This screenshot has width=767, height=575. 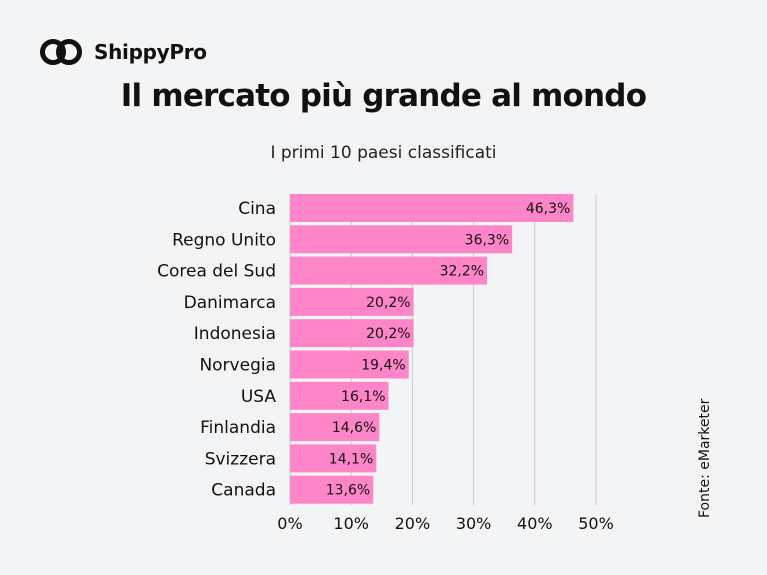 What do you see at coordinates (238, 428) in the screenshot?
I see `category-label: Finlandia` at bounding box center [238, 428].